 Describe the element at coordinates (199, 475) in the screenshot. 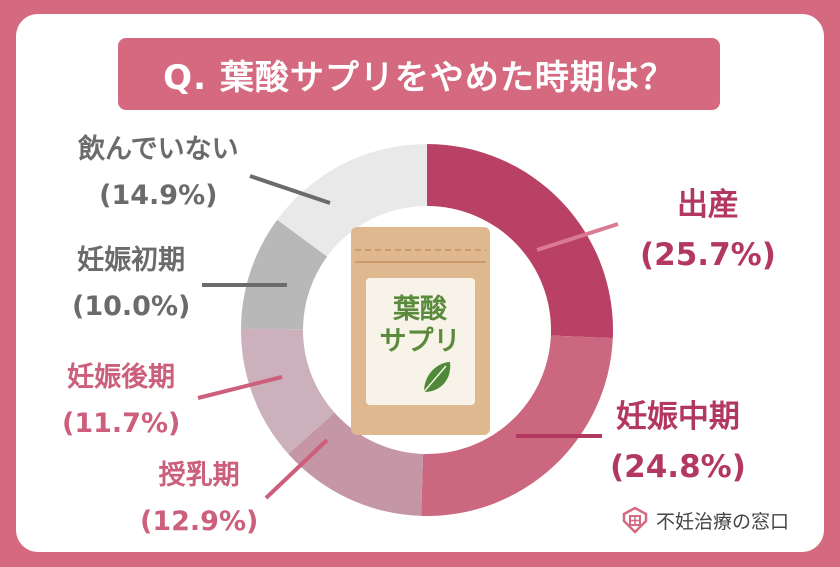

I see `label-name: 授乳期` at that location.